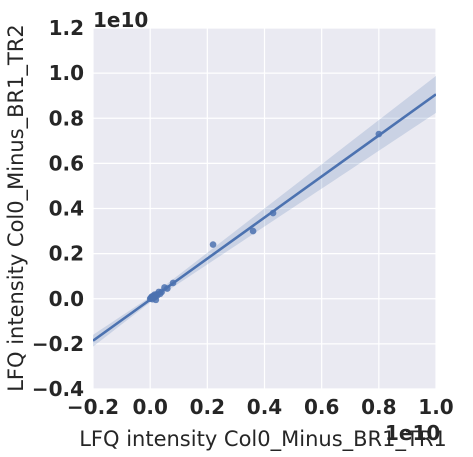 The height and width of the screenshot is (457, 473). What do you see at coordinates (149, 407) in the screenshot?
I see `x-tick-label-1: 0.0` at bounding box center [149, 407].